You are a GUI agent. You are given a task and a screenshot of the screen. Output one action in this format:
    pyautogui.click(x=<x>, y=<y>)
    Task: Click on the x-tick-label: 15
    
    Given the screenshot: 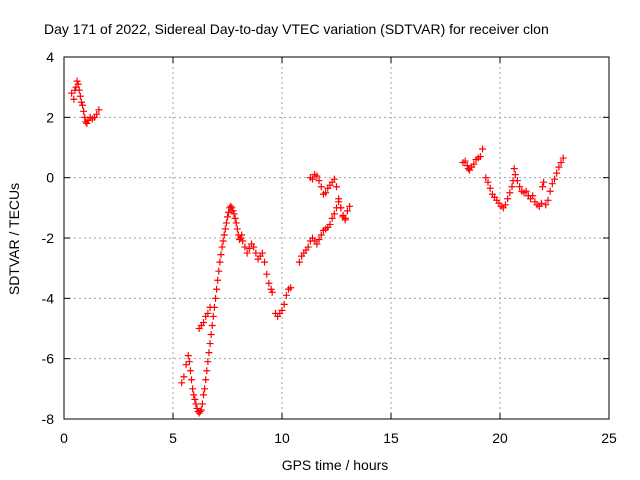 What is the action you would take?
    pyautogui.click(x=391, y=438)
    